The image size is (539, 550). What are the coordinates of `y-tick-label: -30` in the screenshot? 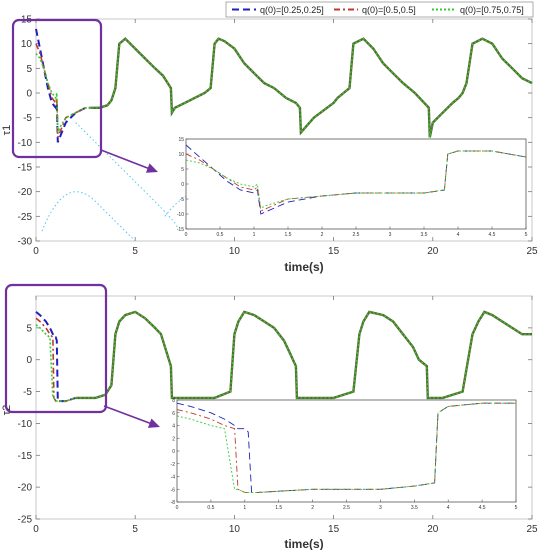 It's located at (25, 242).